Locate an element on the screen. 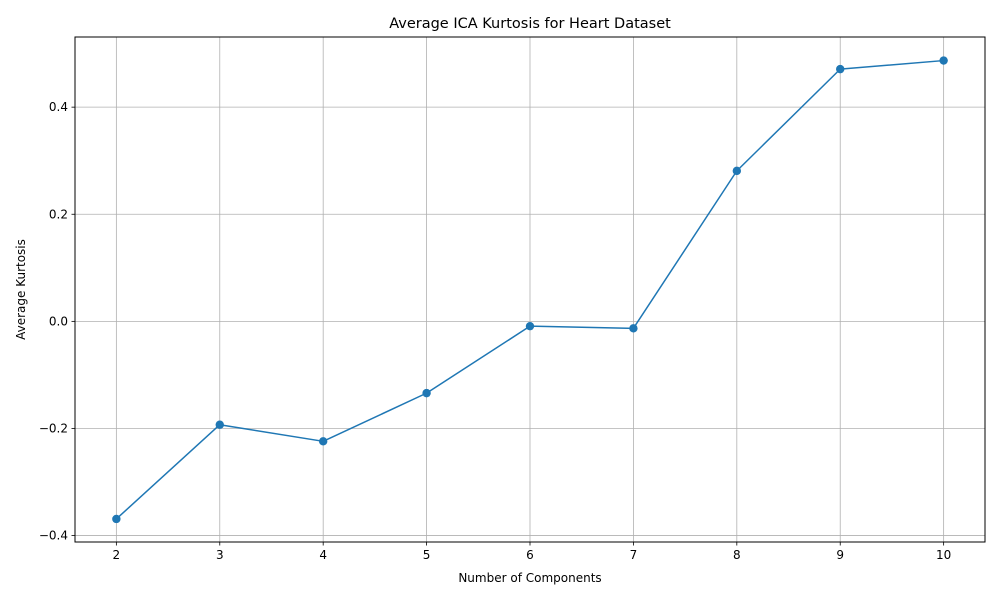 This screenshot has height=600, width=1000. chart-title: Average ICA Kurtosis for Heart Dataset is located at coordinates (530, 24).